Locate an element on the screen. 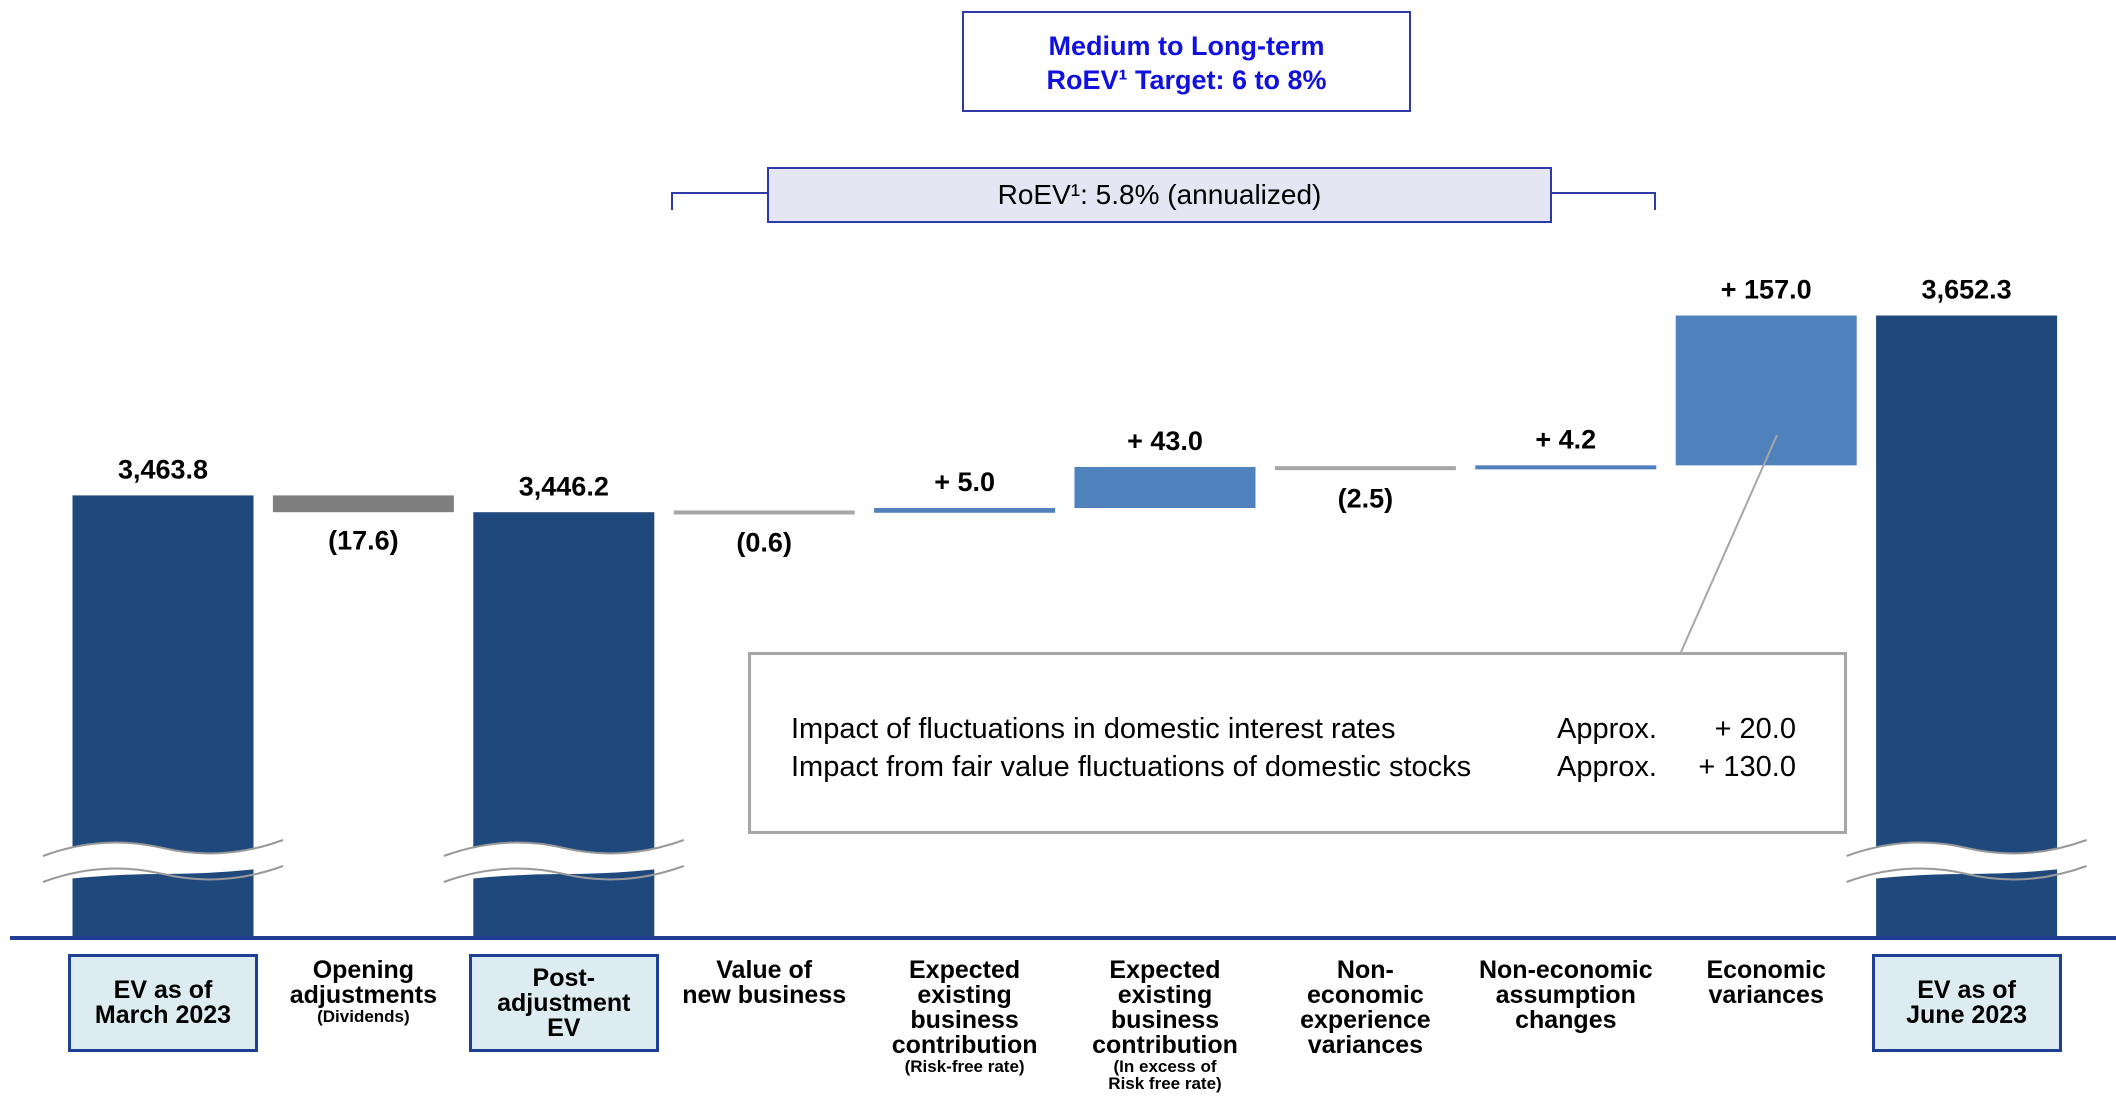 This screenshot has height=1096, width=2116. category-text: EV as of March 2023 is located at coordinates (163, 1002).